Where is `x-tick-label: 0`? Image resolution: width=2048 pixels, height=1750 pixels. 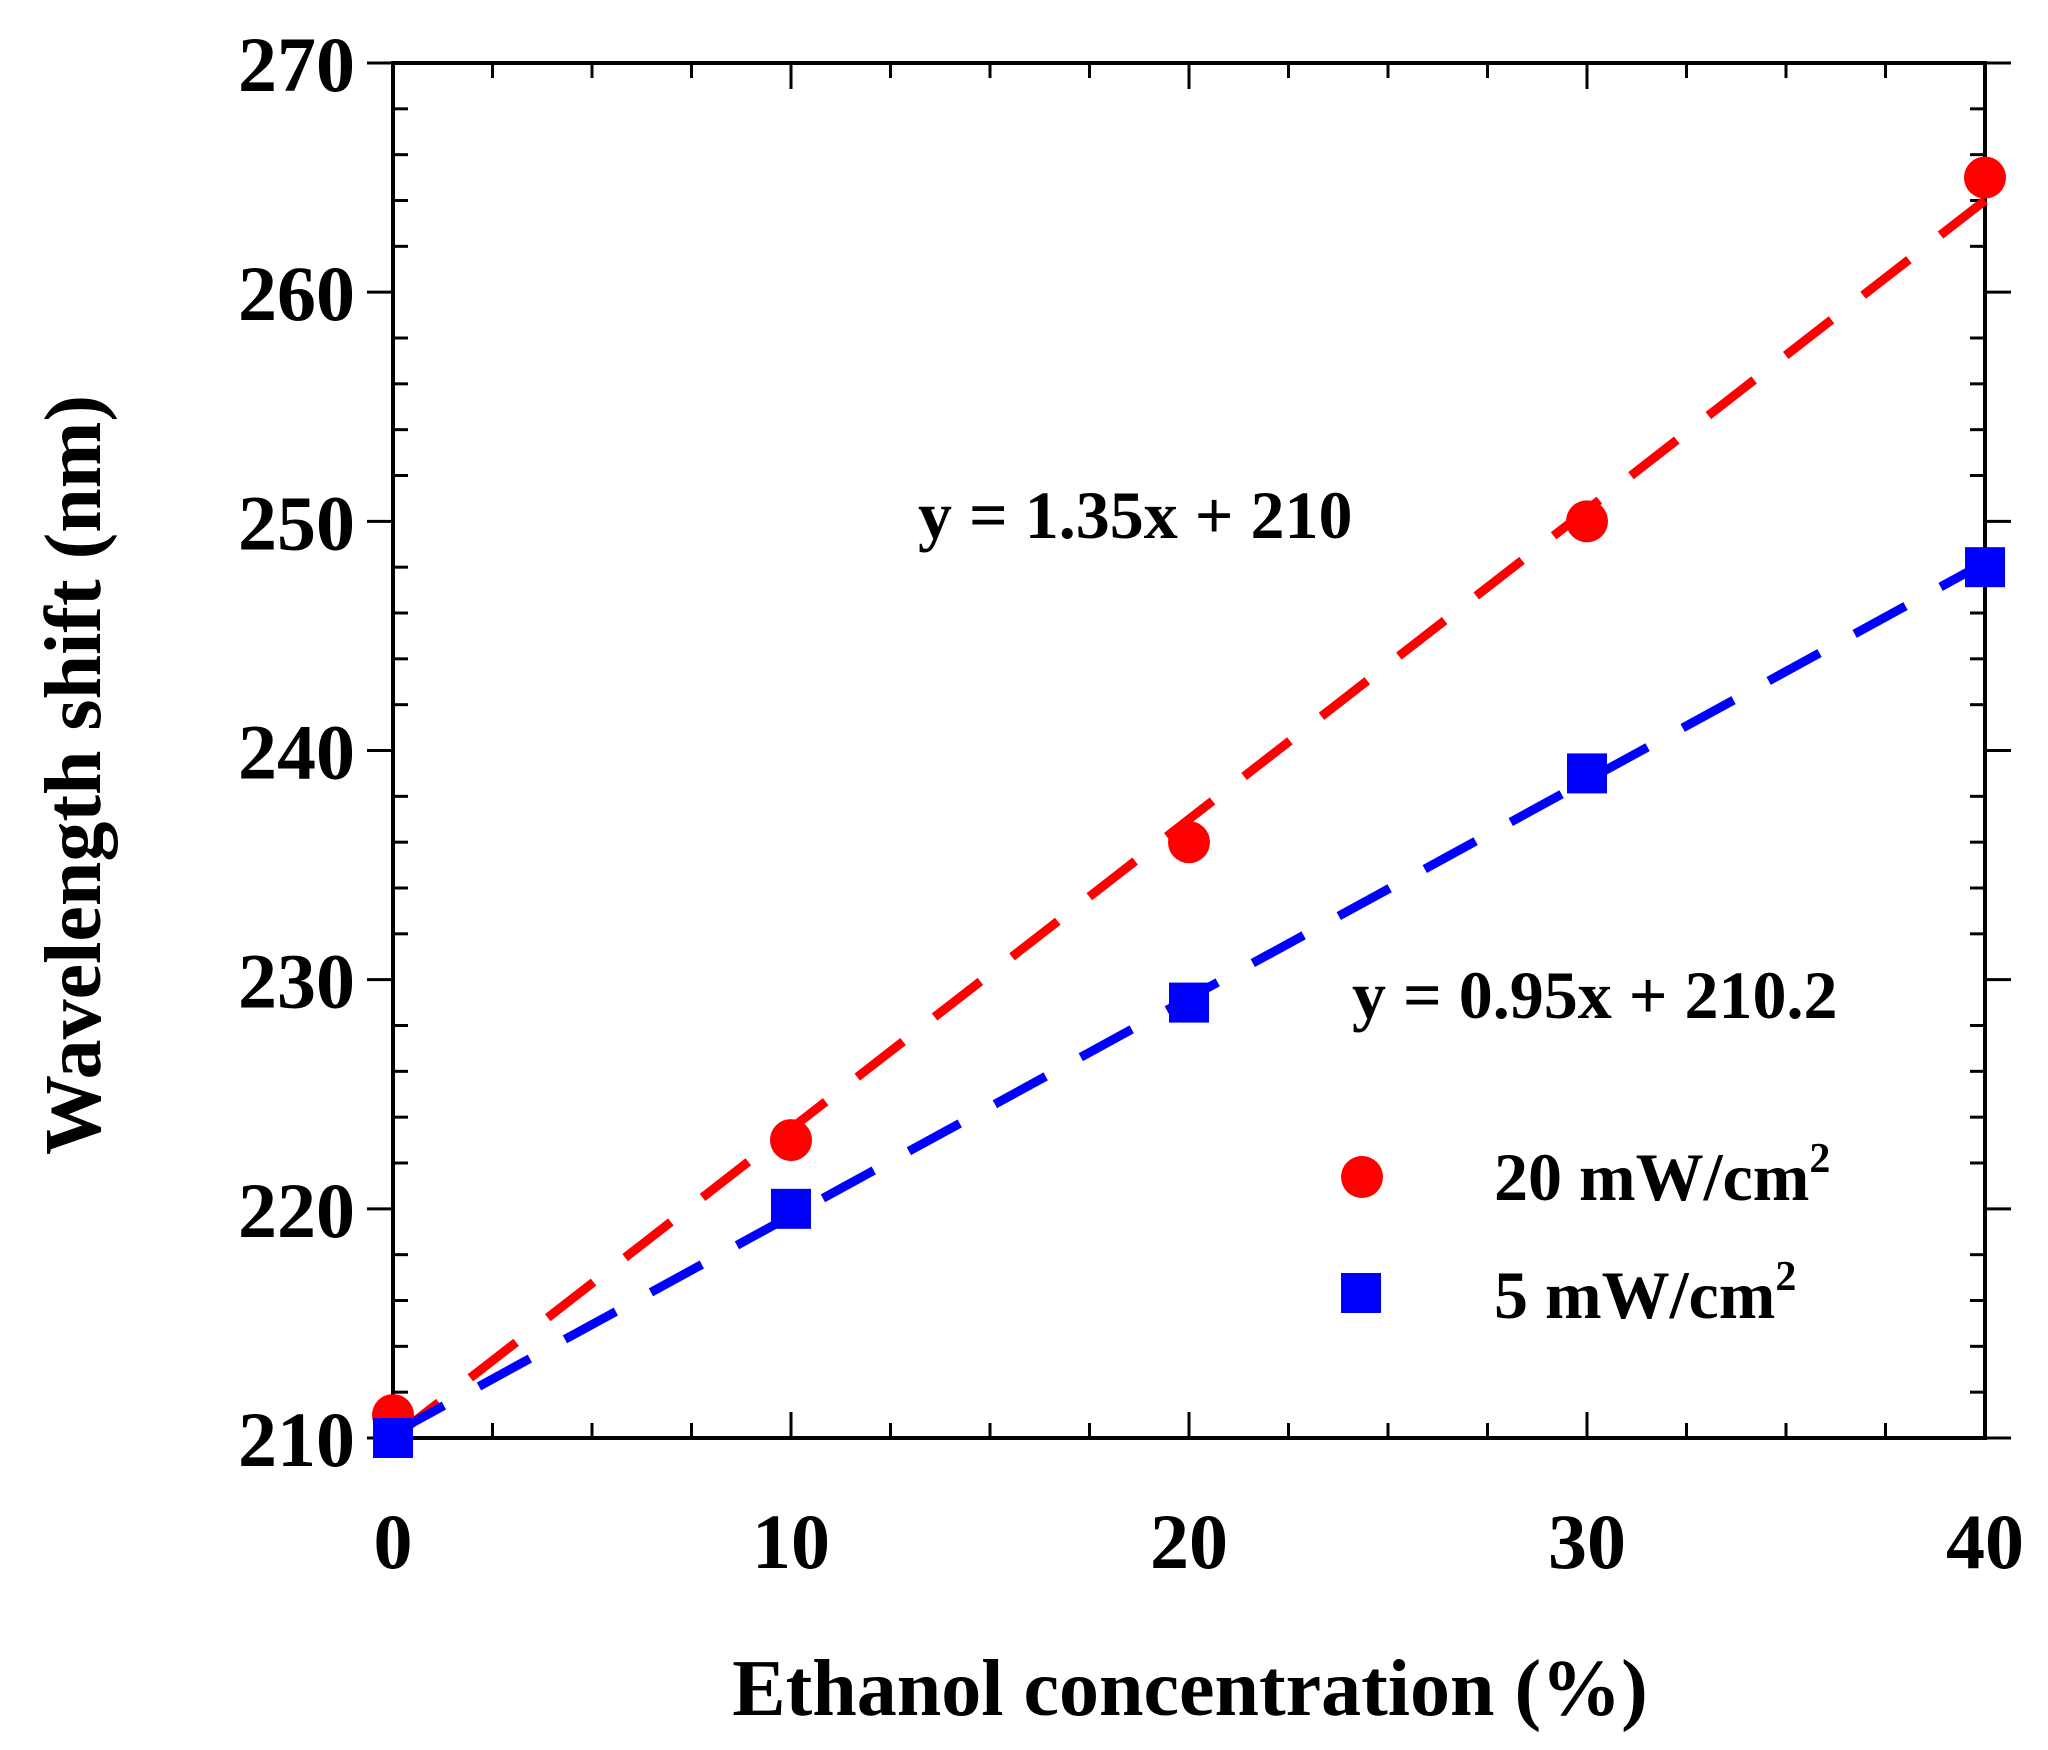
x-tick-label: 0 is located at coordinates (393, 1541).